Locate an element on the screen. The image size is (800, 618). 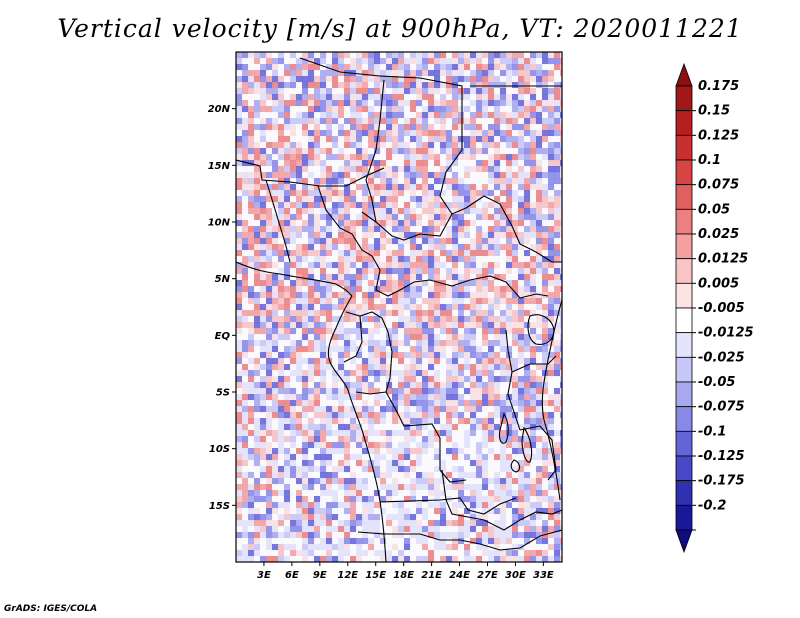
colorbar-swatch is located at coordinates (684, 147).